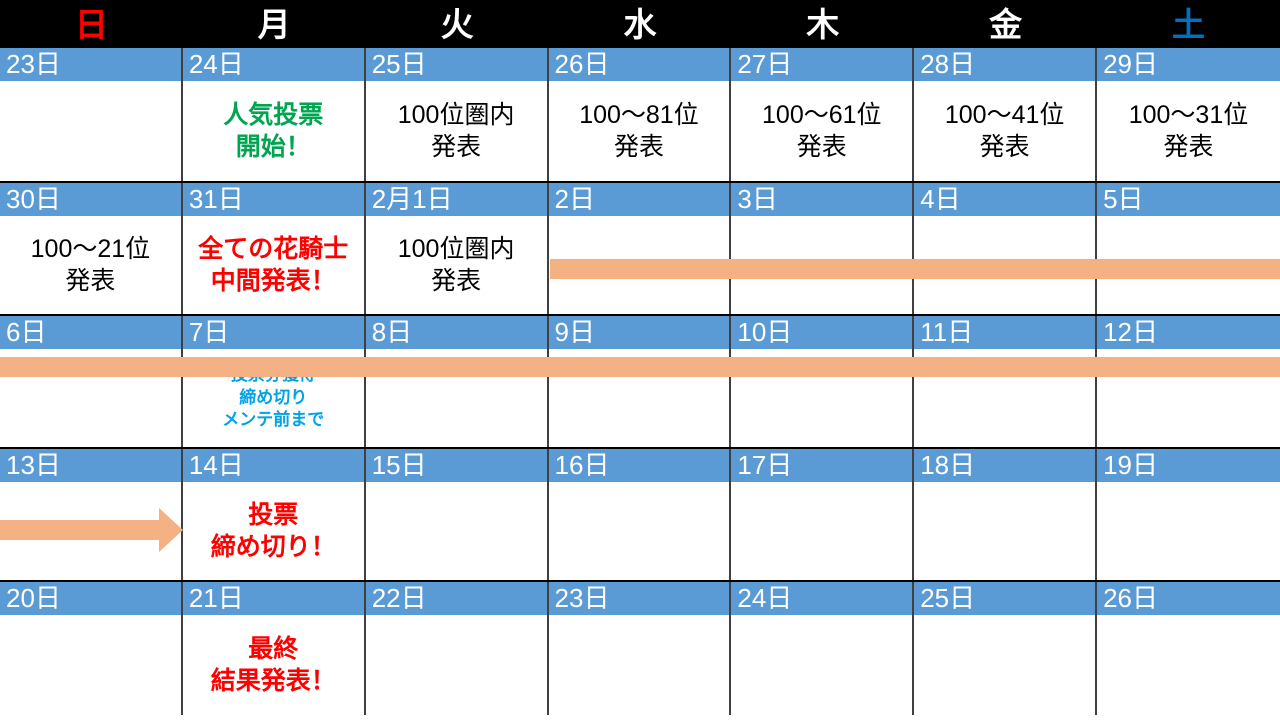  I want to click on day-cell-18日: 18日, so click(1006, 514).